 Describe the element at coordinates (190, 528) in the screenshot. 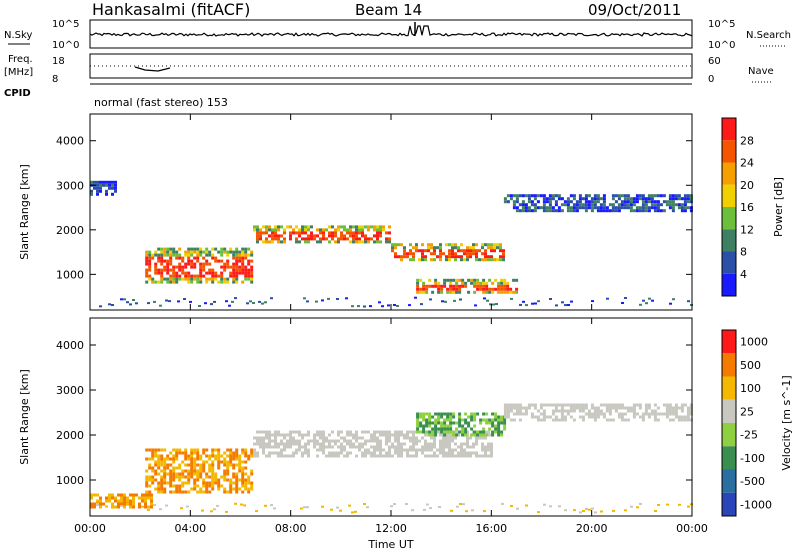

I see `x-tick-label: 04:00` at that location.